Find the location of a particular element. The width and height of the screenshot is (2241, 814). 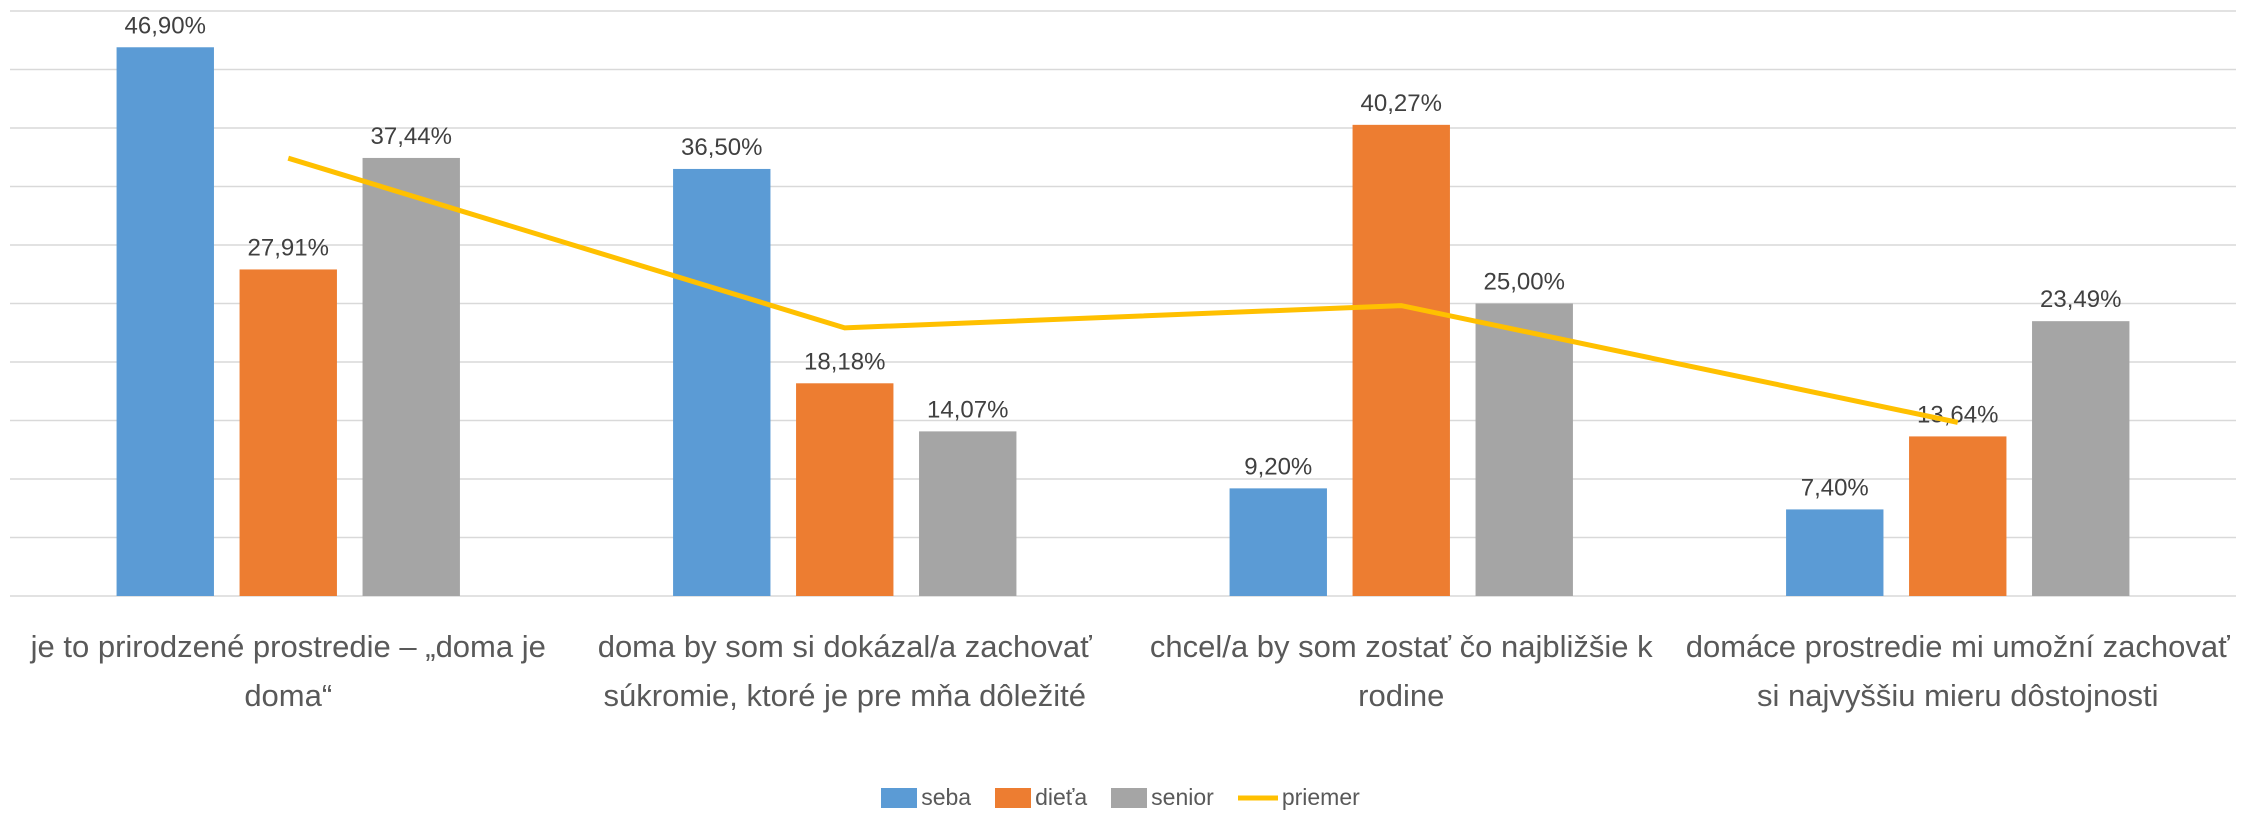

data-label: 23,49% is located at coordinates (2080, 299).